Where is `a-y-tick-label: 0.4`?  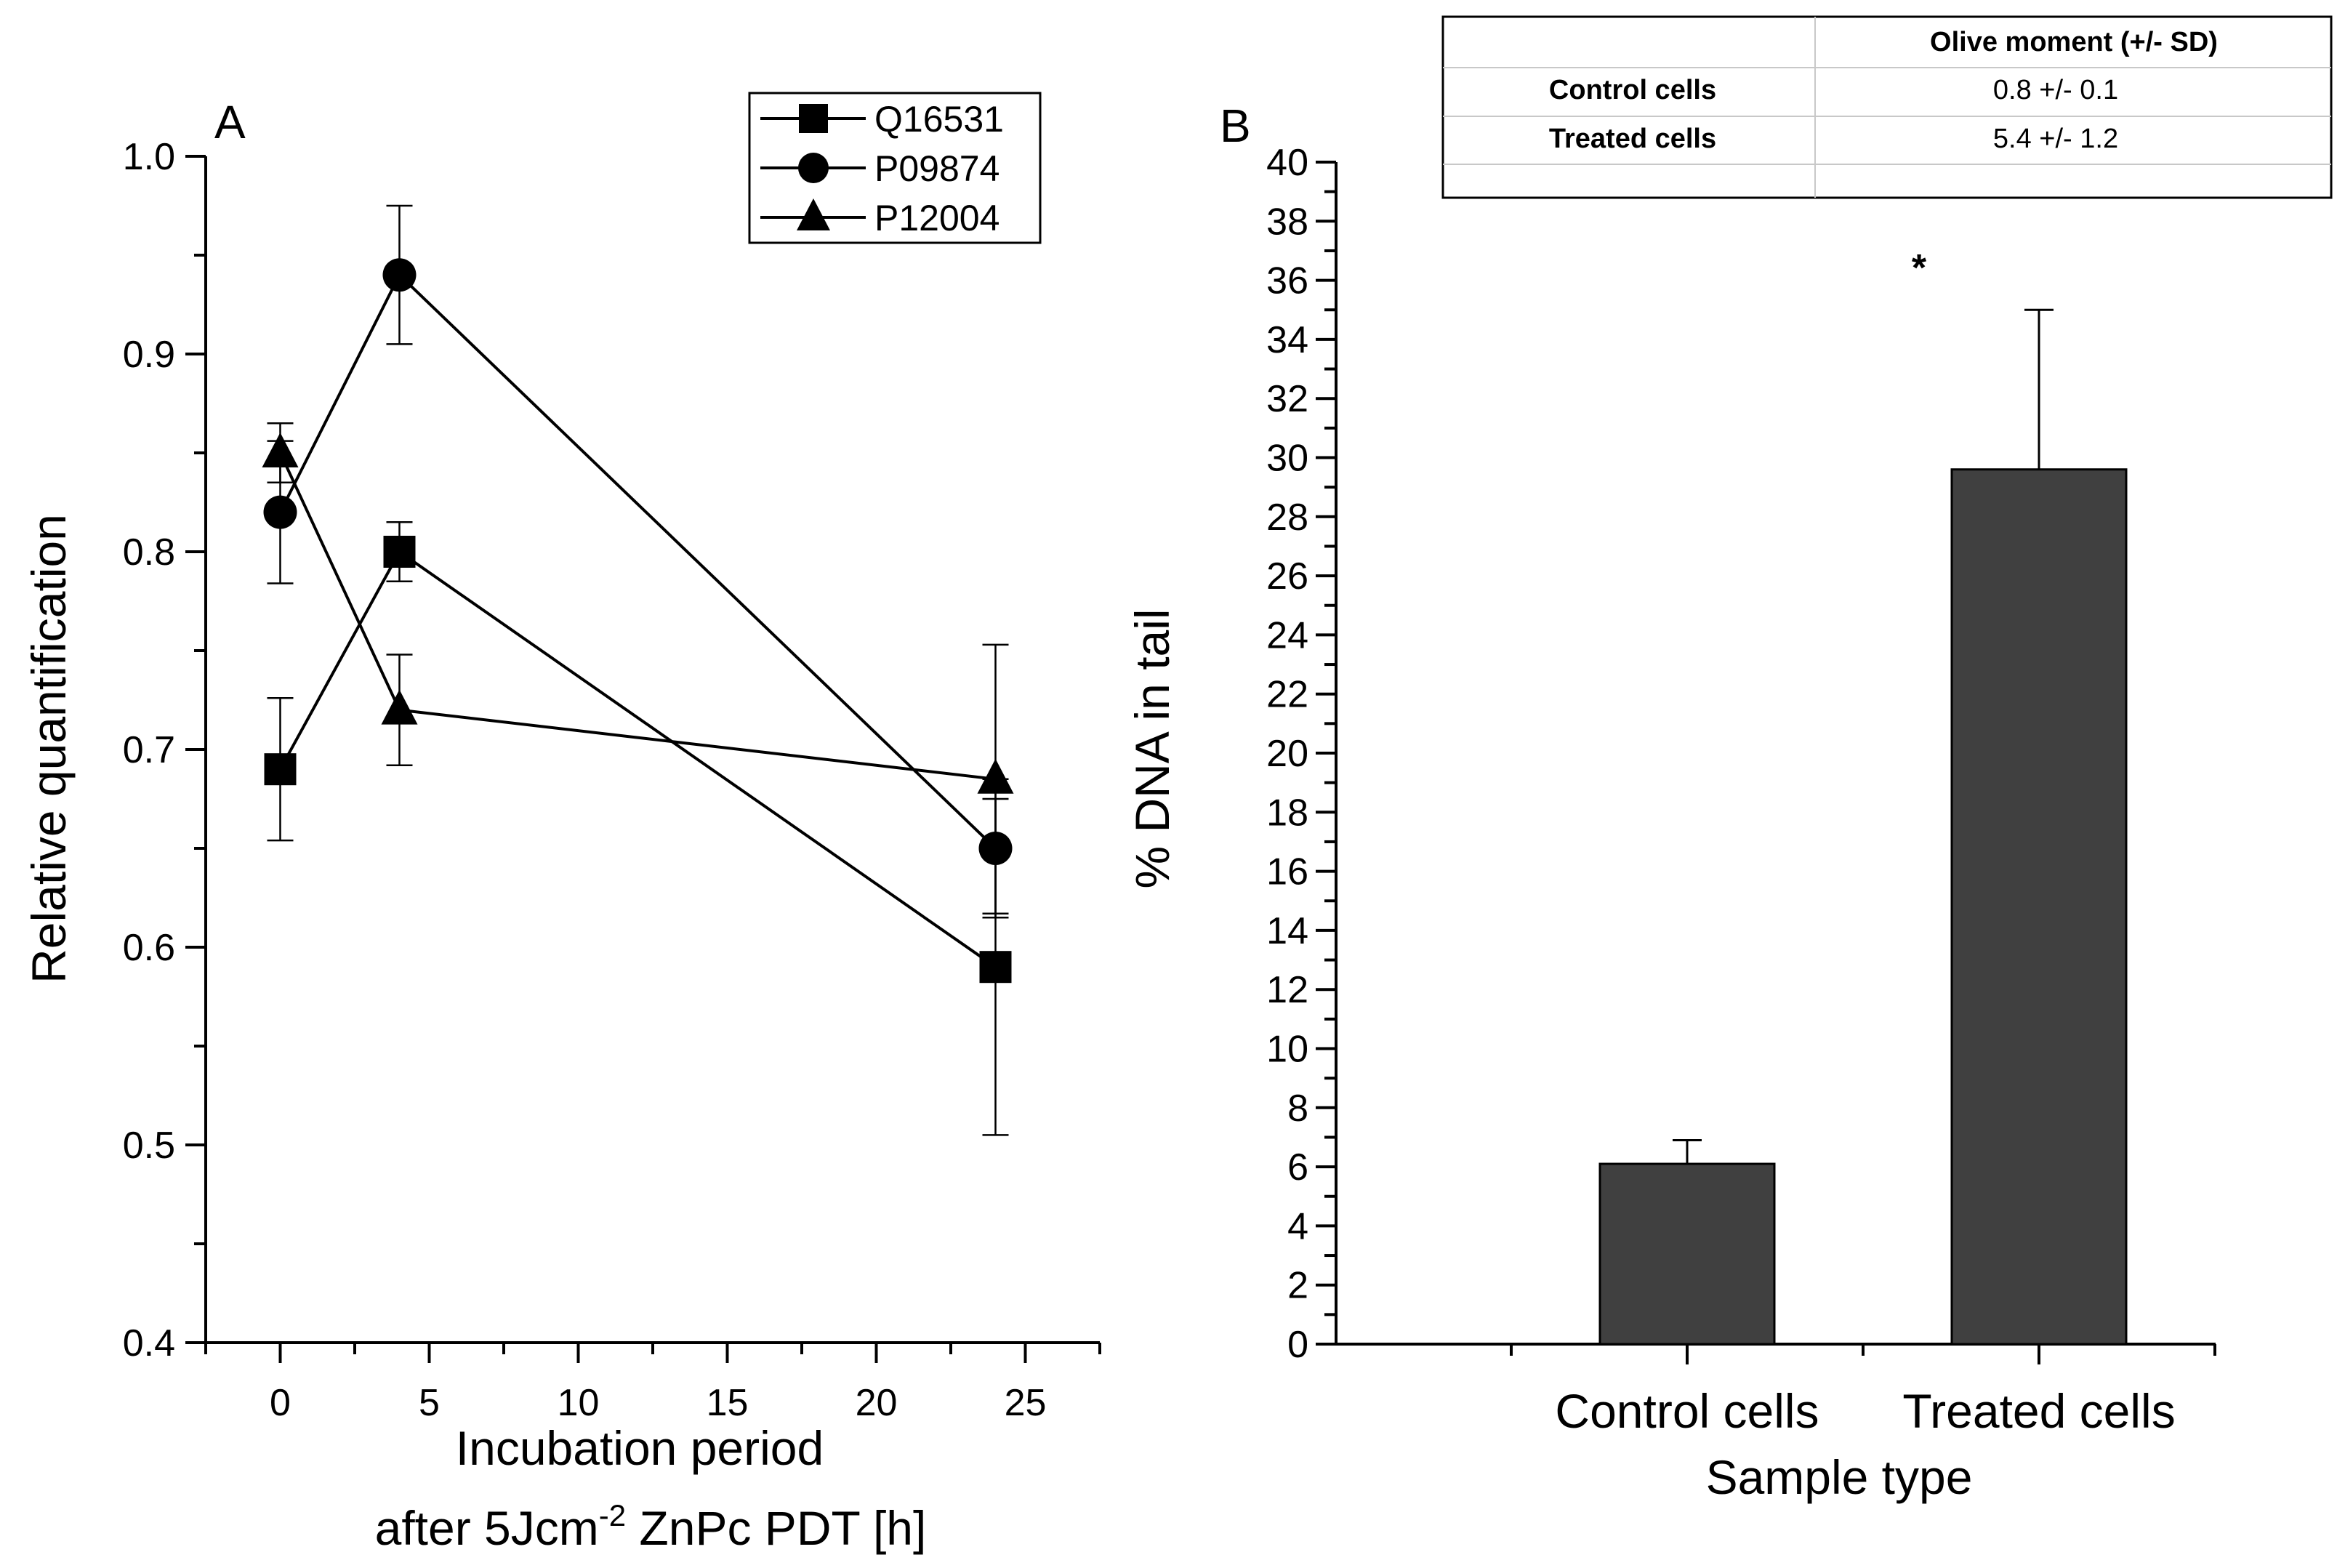 a-y-tick-label: 0.4 is located at coordinates (149, 1343).